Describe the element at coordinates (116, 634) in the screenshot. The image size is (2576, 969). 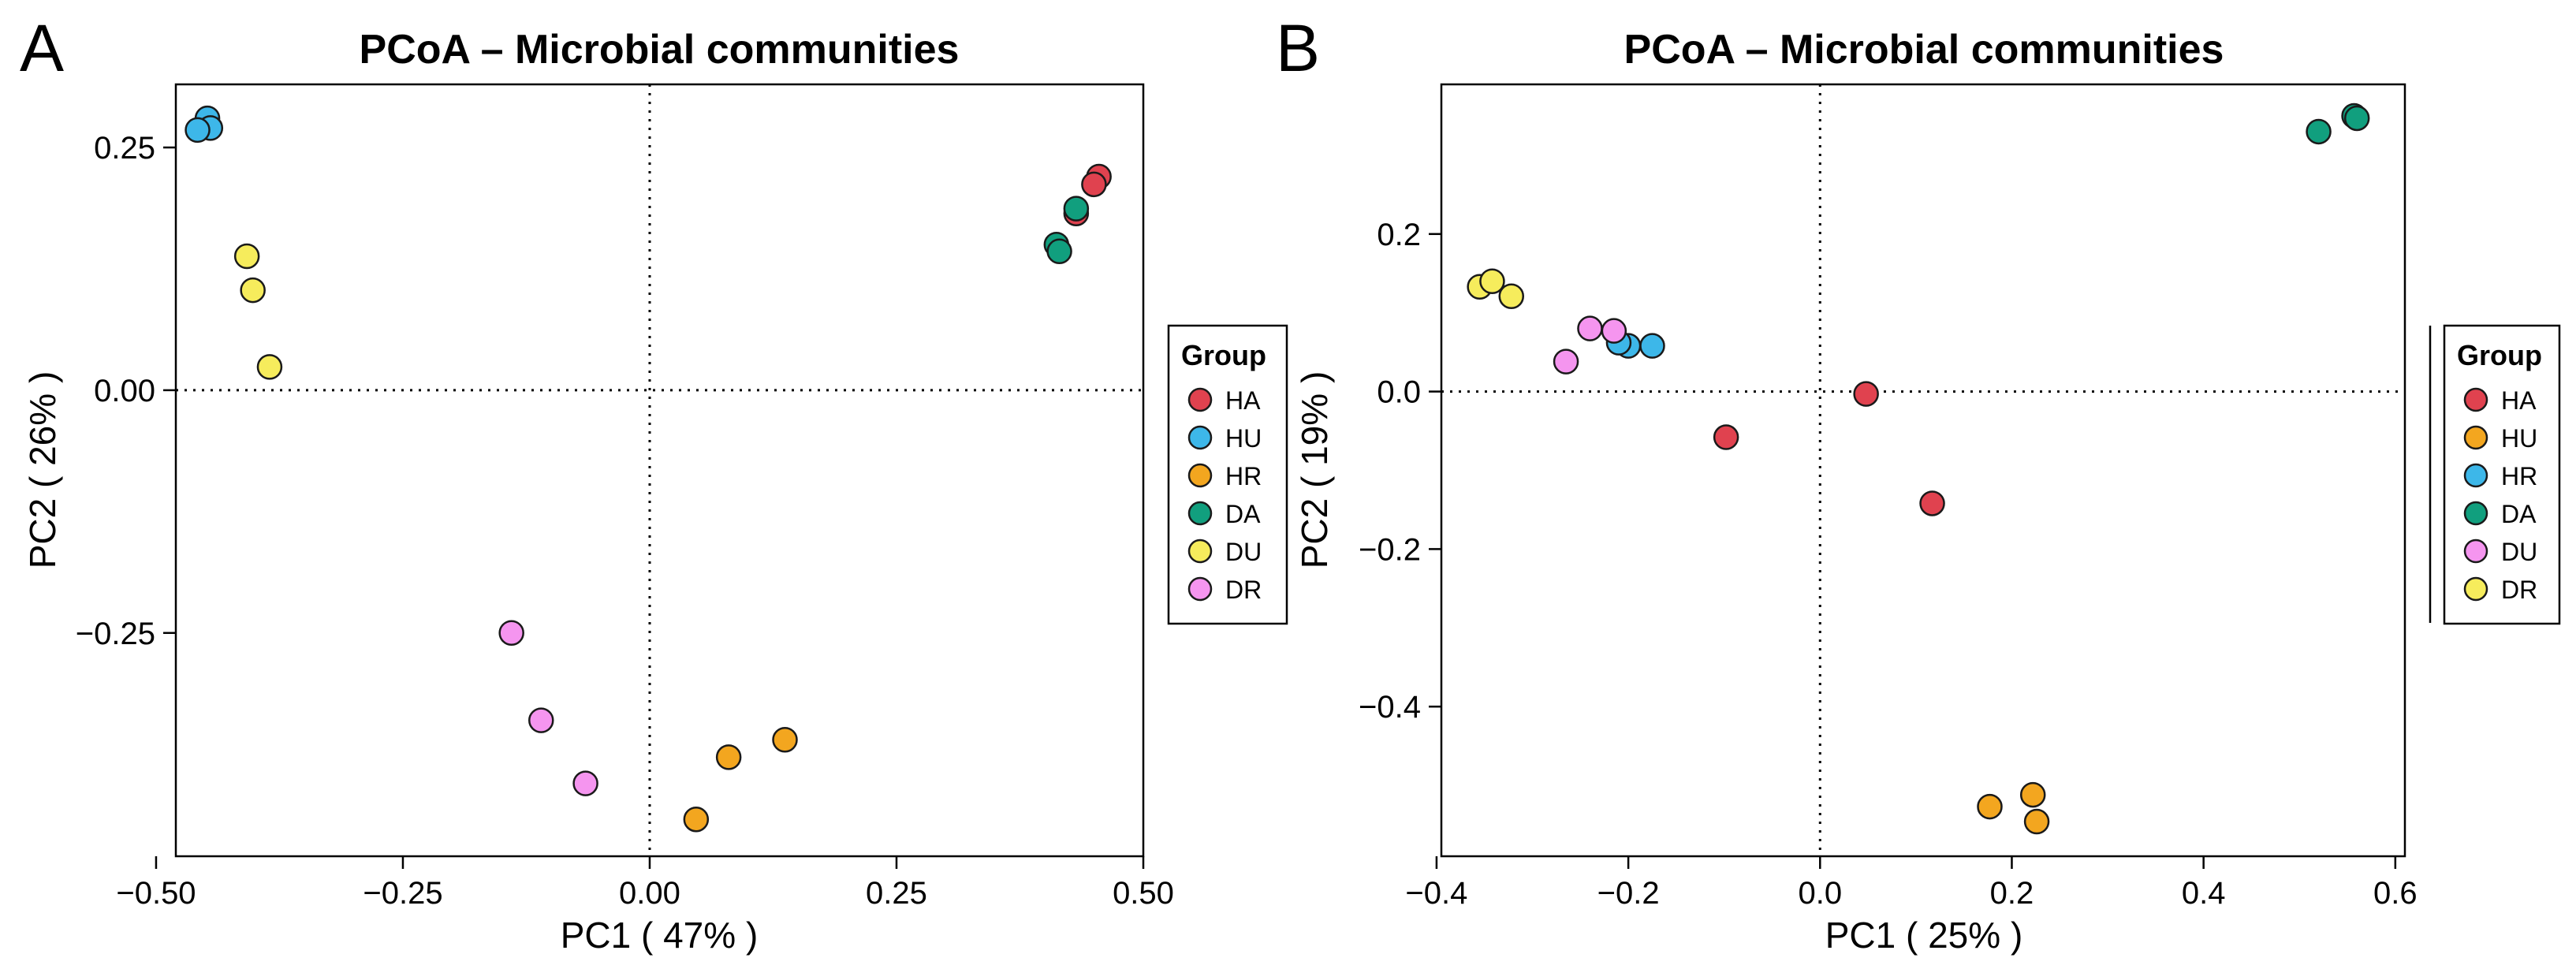
I see `y-tick-label: −0.25` at that location.